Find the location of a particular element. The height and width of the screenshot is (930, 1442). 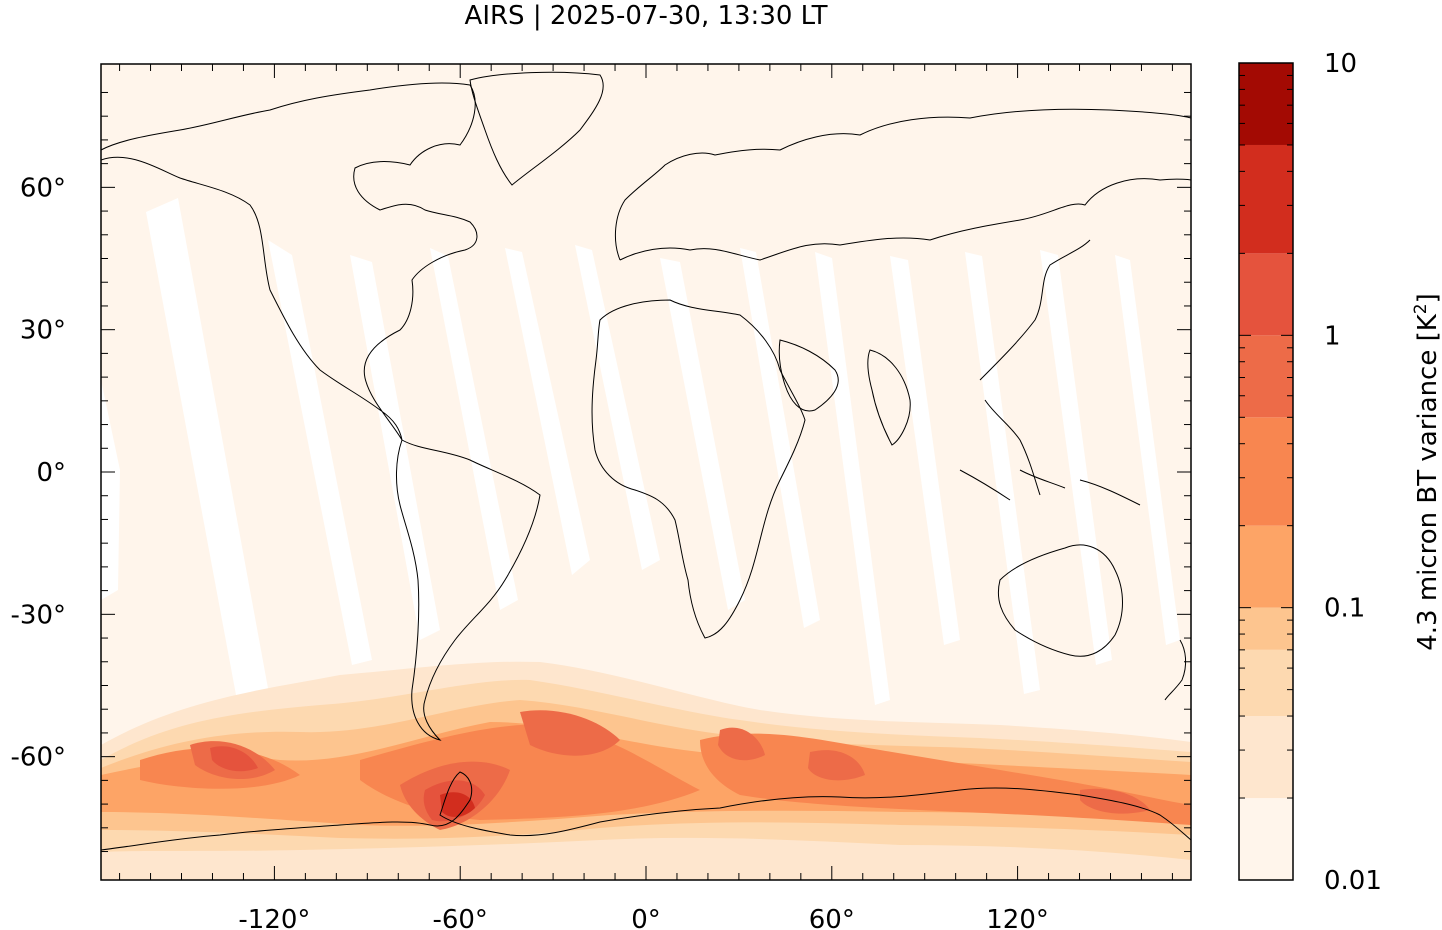

x-tick-label: 0° is located at coordinates (646, 917).